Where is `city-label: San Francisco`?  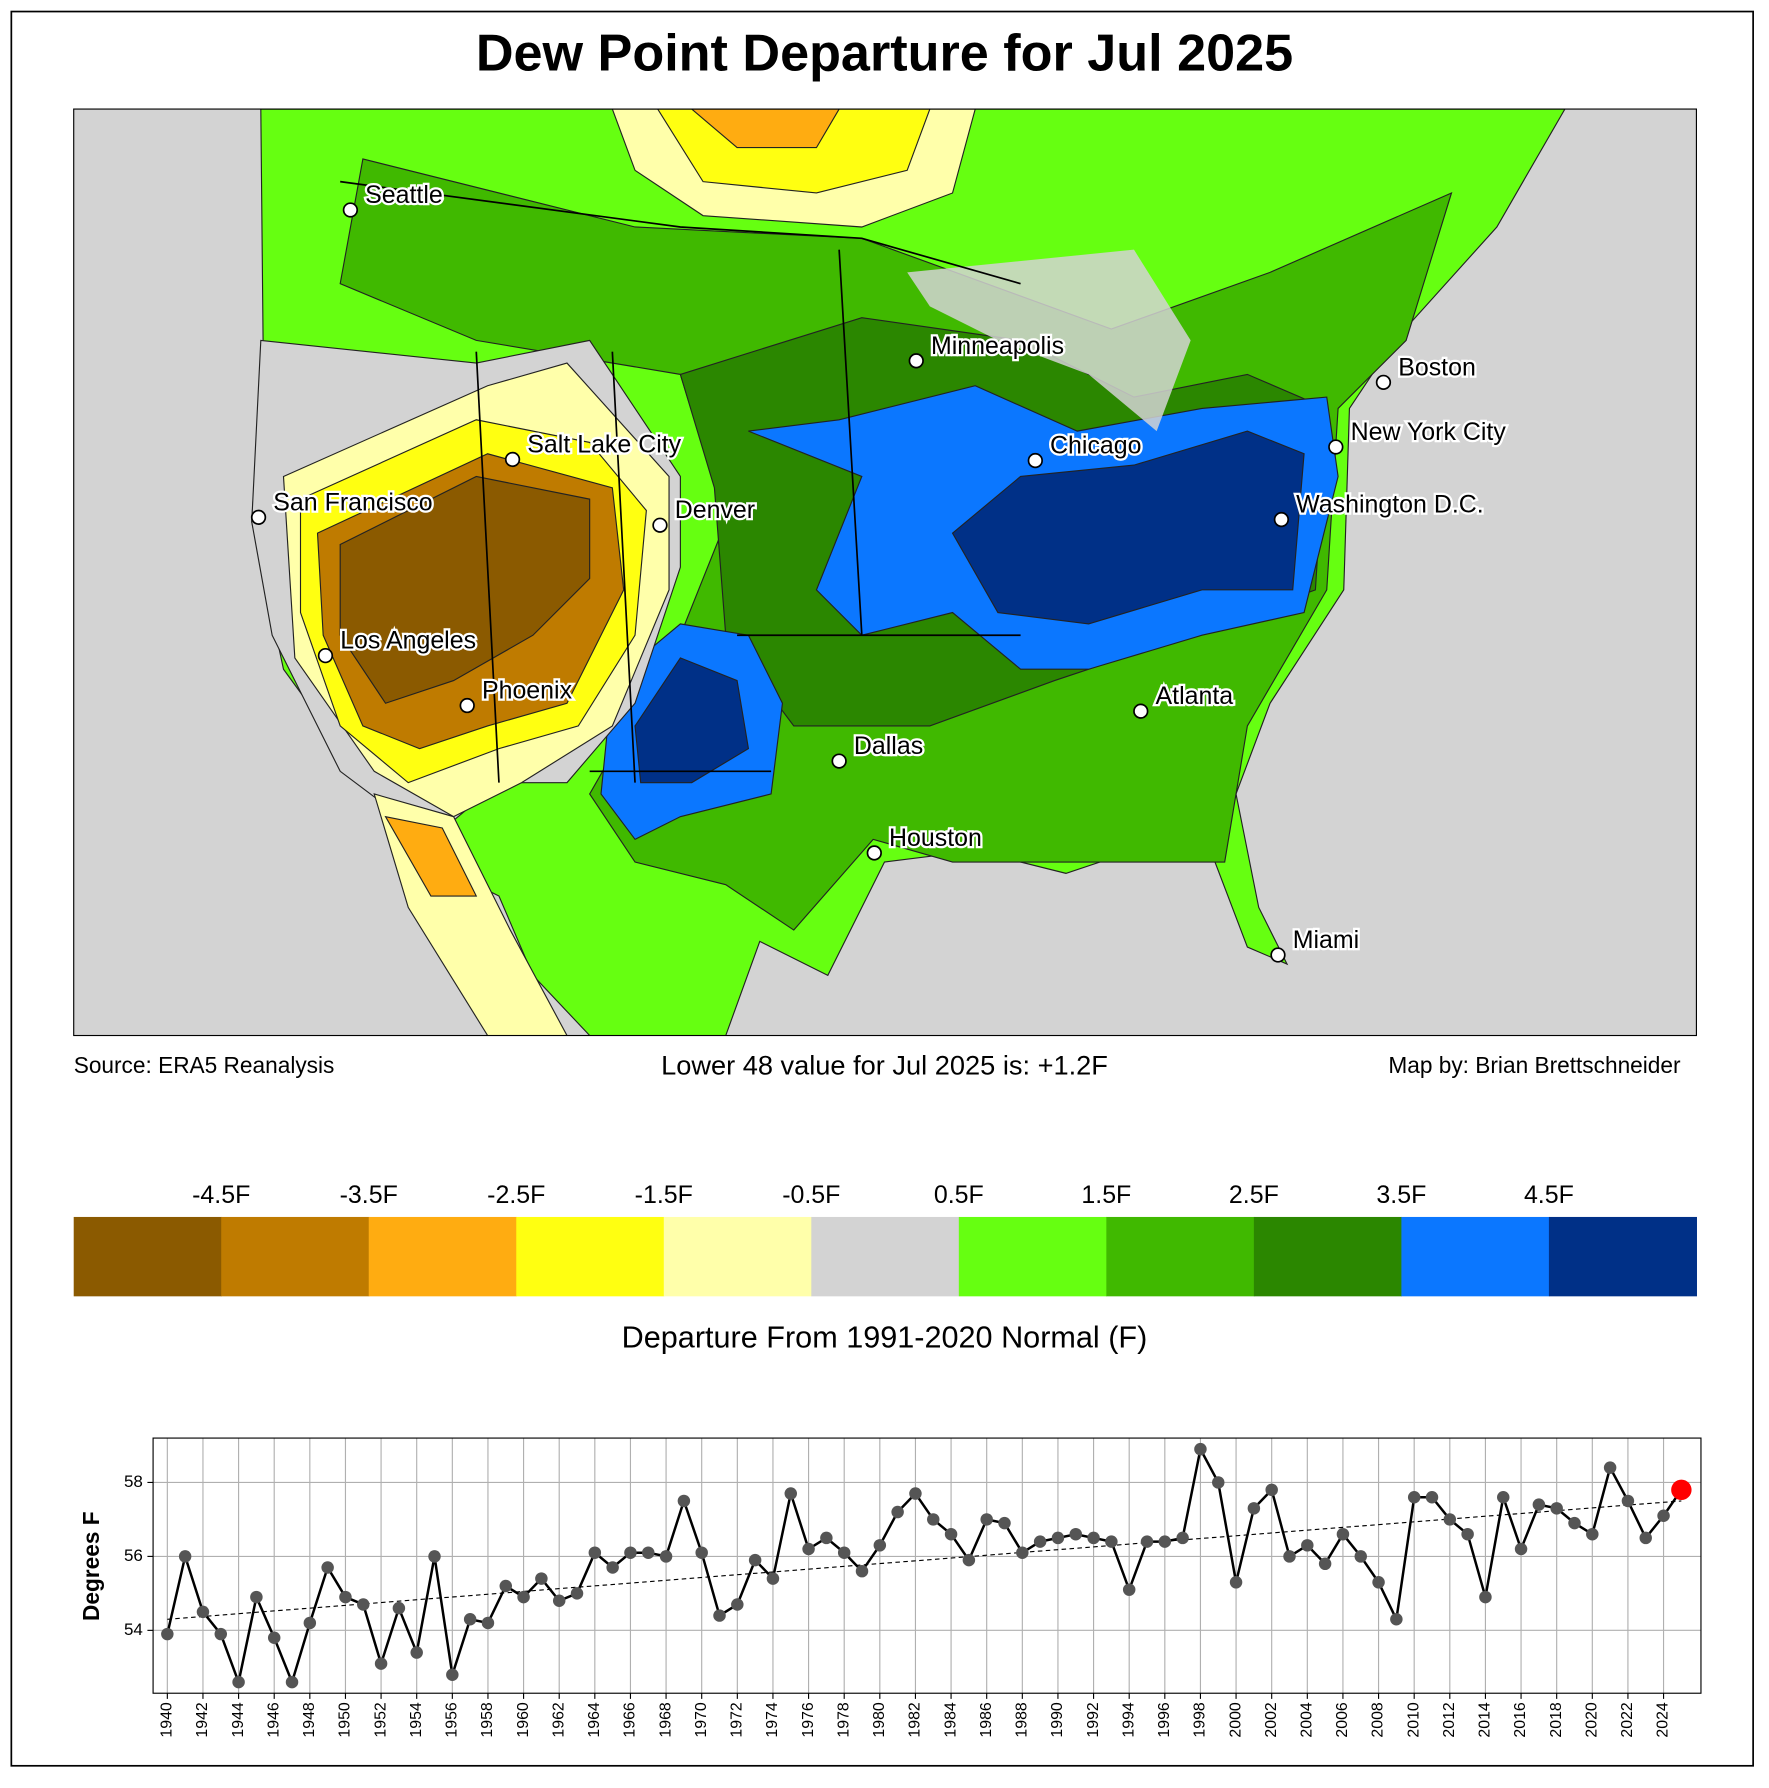
city-label: San Francisco is located at coordinates (352, 502).